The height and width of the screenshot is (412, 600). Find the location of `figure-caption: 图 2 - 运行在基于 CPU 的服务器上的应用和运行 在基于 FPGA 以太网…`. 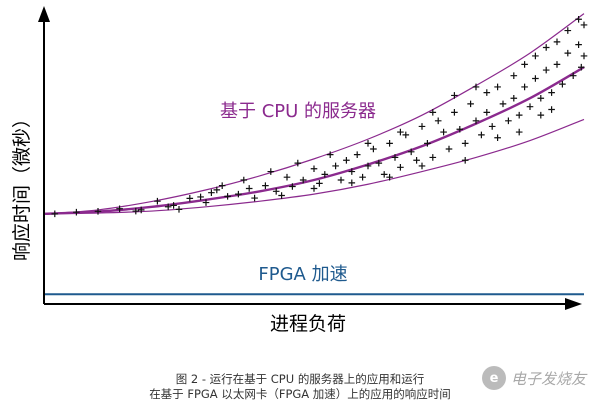

figure-caption: 图 2 - 运行在基于 CPU 的服务器上的应用和运行 在基于 FPGA 以太网… is located at coordinates (300, 387).